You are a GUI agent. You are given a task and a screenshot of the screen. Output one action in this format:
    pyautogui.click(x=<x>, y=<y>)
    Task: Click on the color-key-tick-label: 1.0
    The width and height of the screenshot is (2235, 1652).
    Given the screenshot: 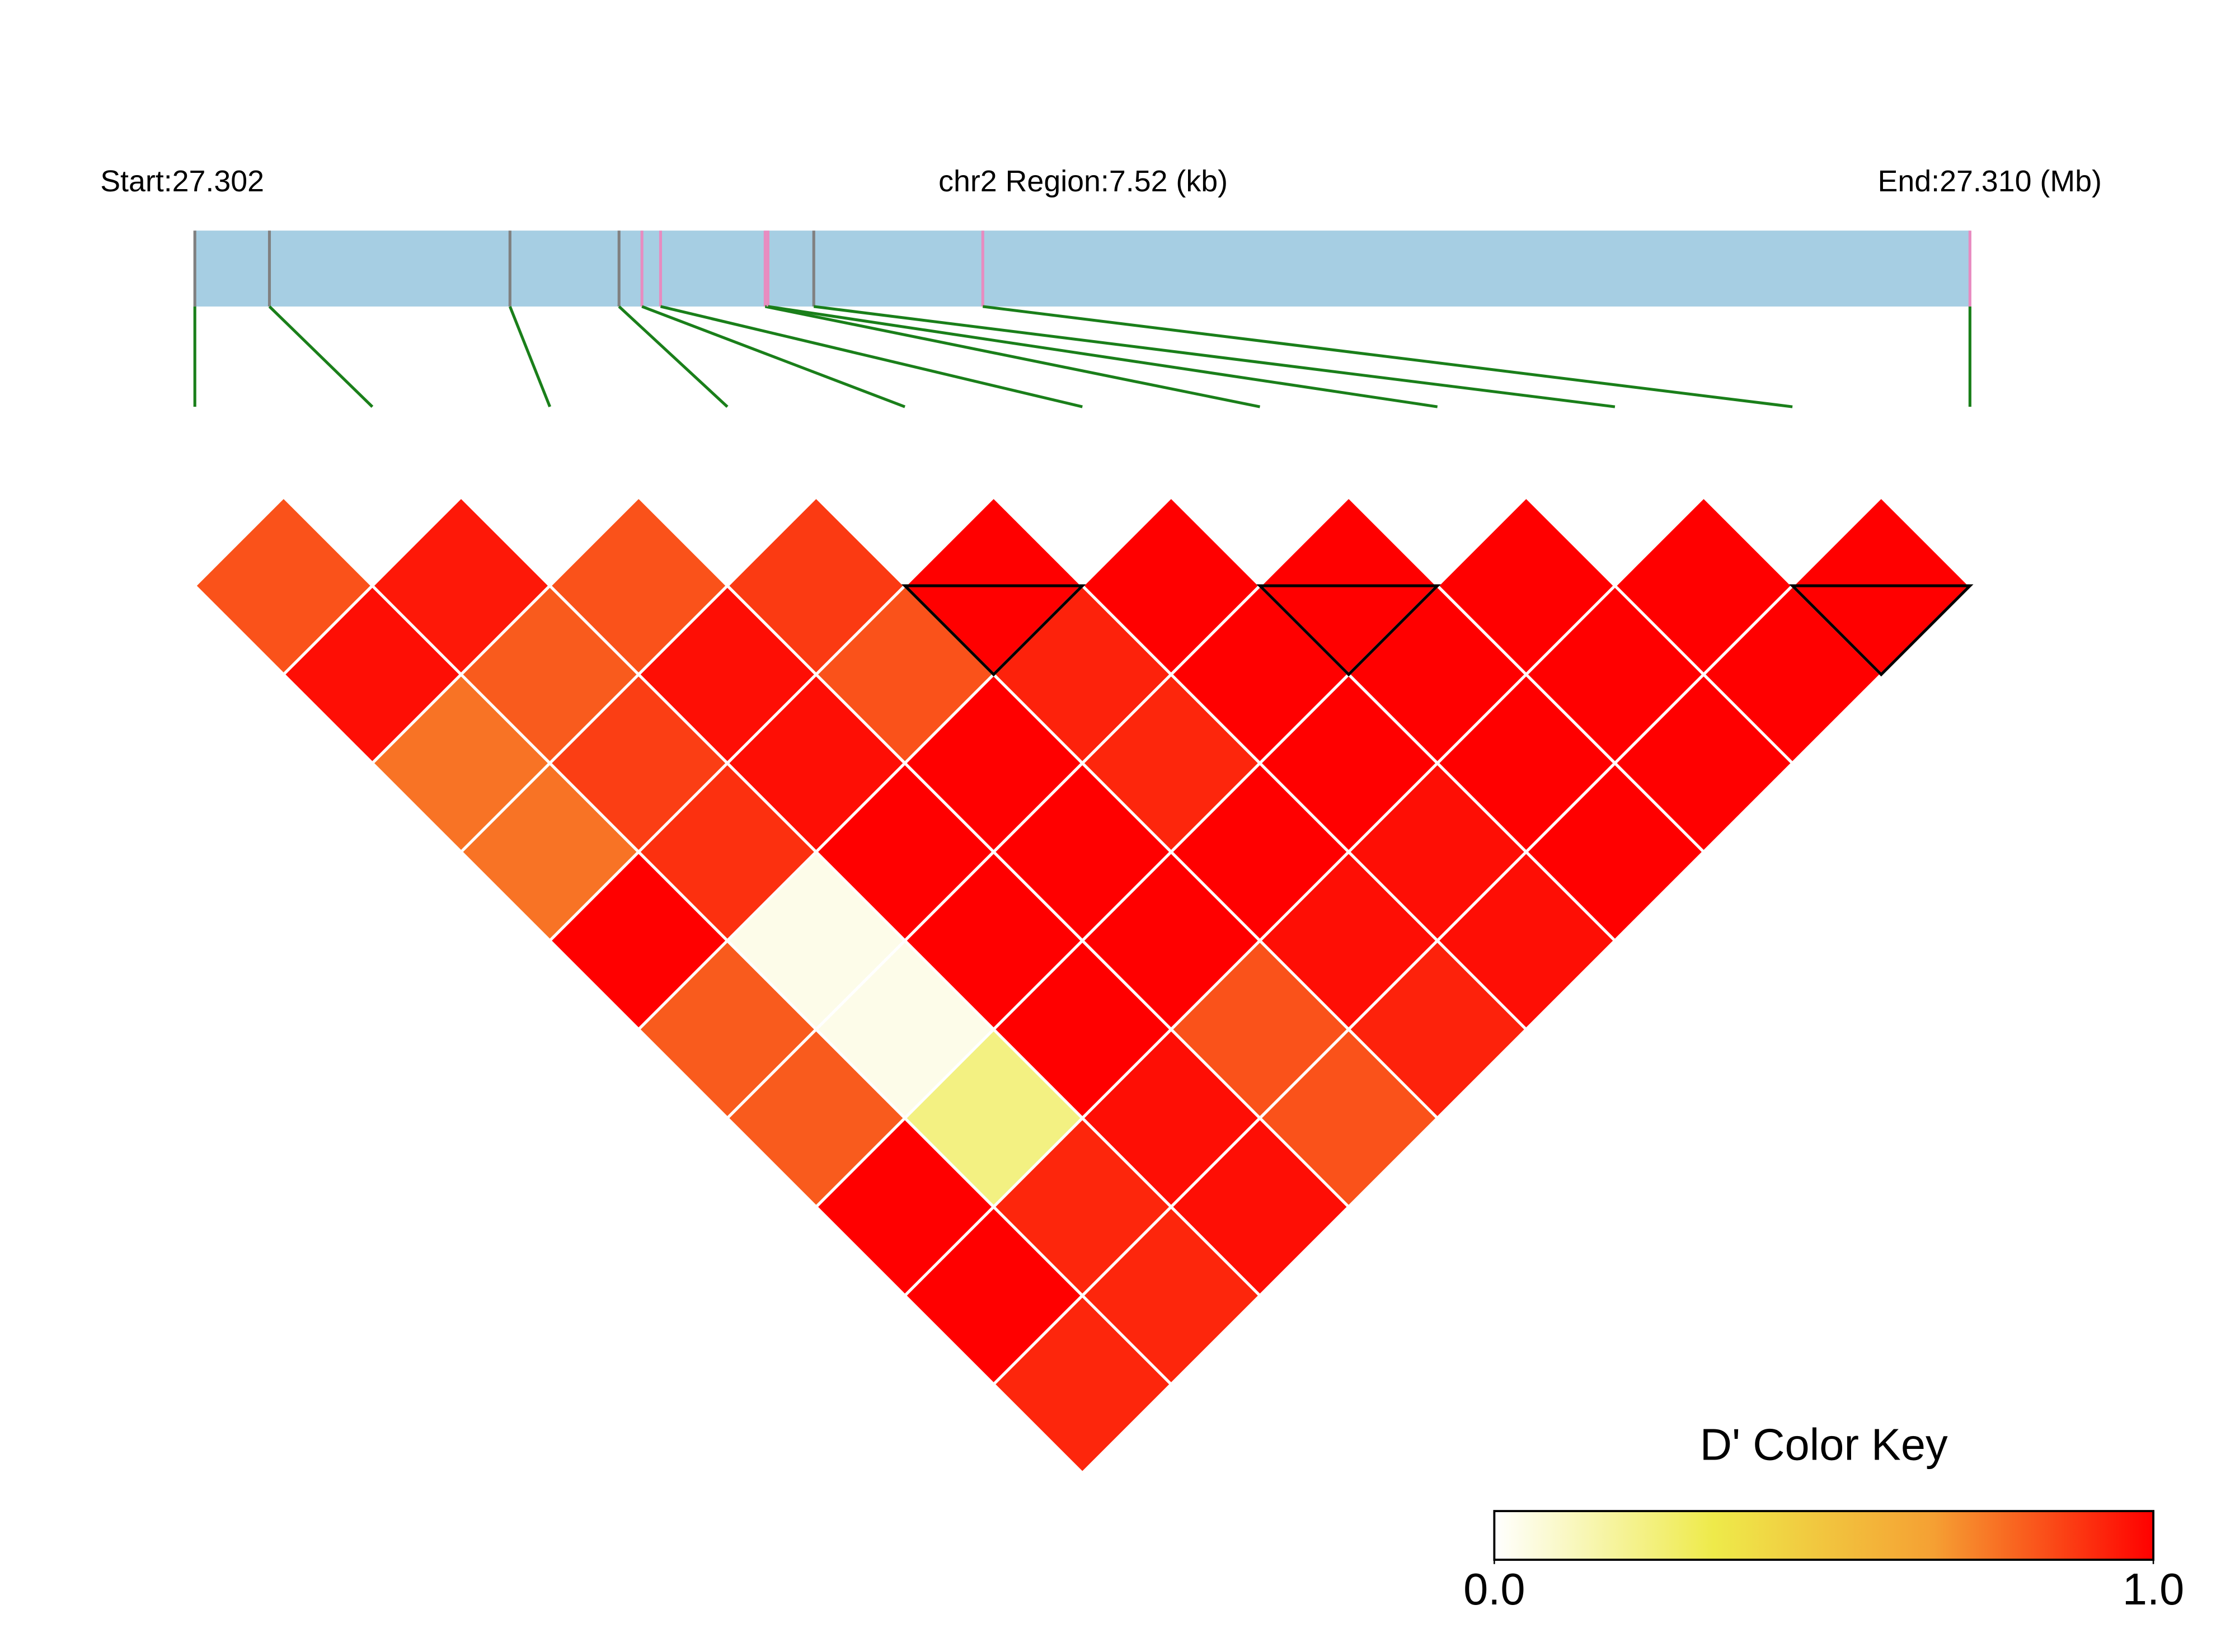 What is the action you would take?
    pyautogui.click(x=2153, y=1589)
    